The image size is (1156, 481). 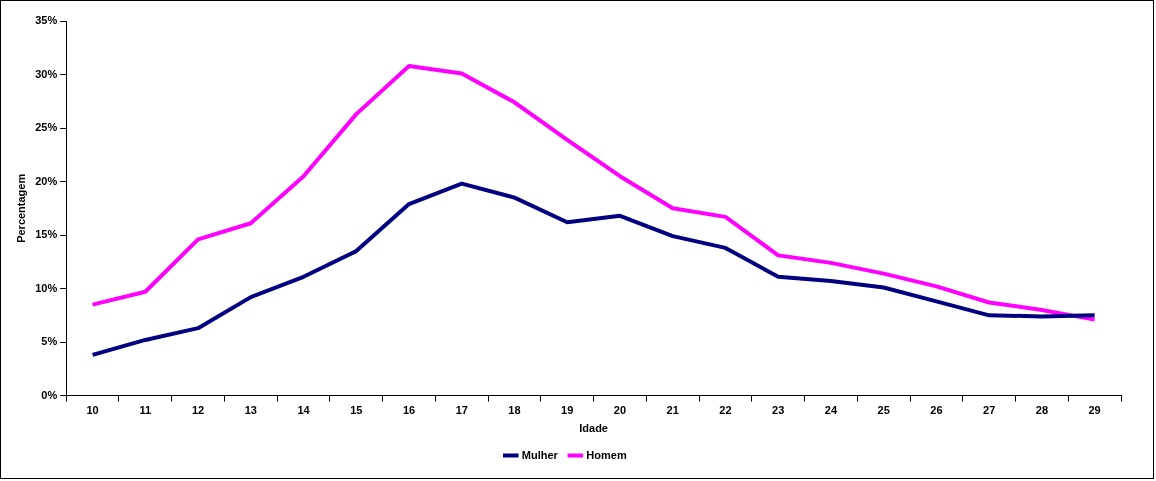 I want to click on x-tick-label: 15, so click(x=356, y=410).